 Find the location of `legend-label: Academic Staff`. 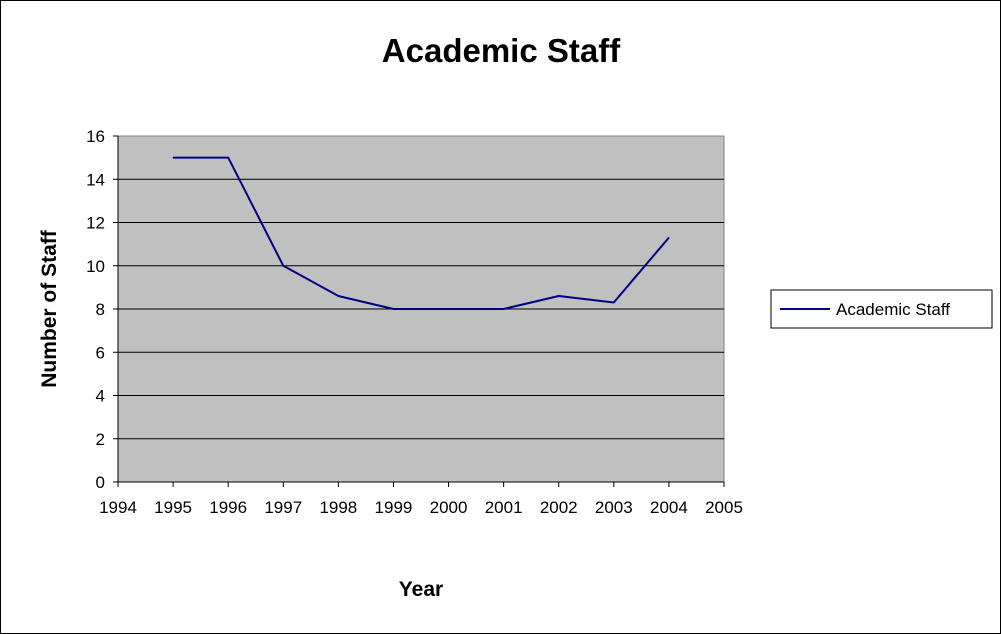

legend-label: Academic Staff is located at coordinates (893, 309).